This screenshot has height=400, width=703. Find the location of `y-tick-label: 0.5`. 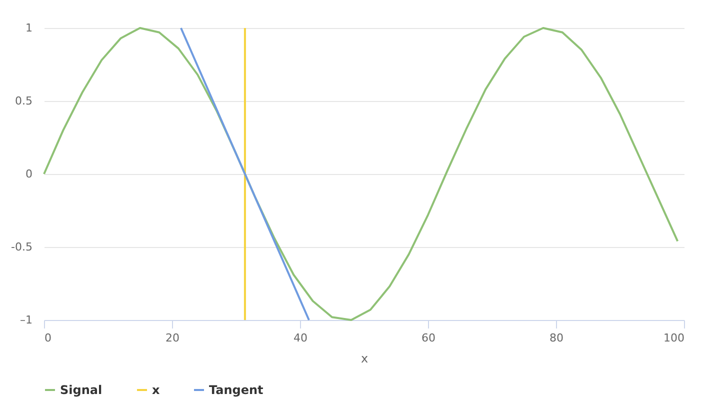

y-tick-label: 0.5 is located at coordinates (23, 101).